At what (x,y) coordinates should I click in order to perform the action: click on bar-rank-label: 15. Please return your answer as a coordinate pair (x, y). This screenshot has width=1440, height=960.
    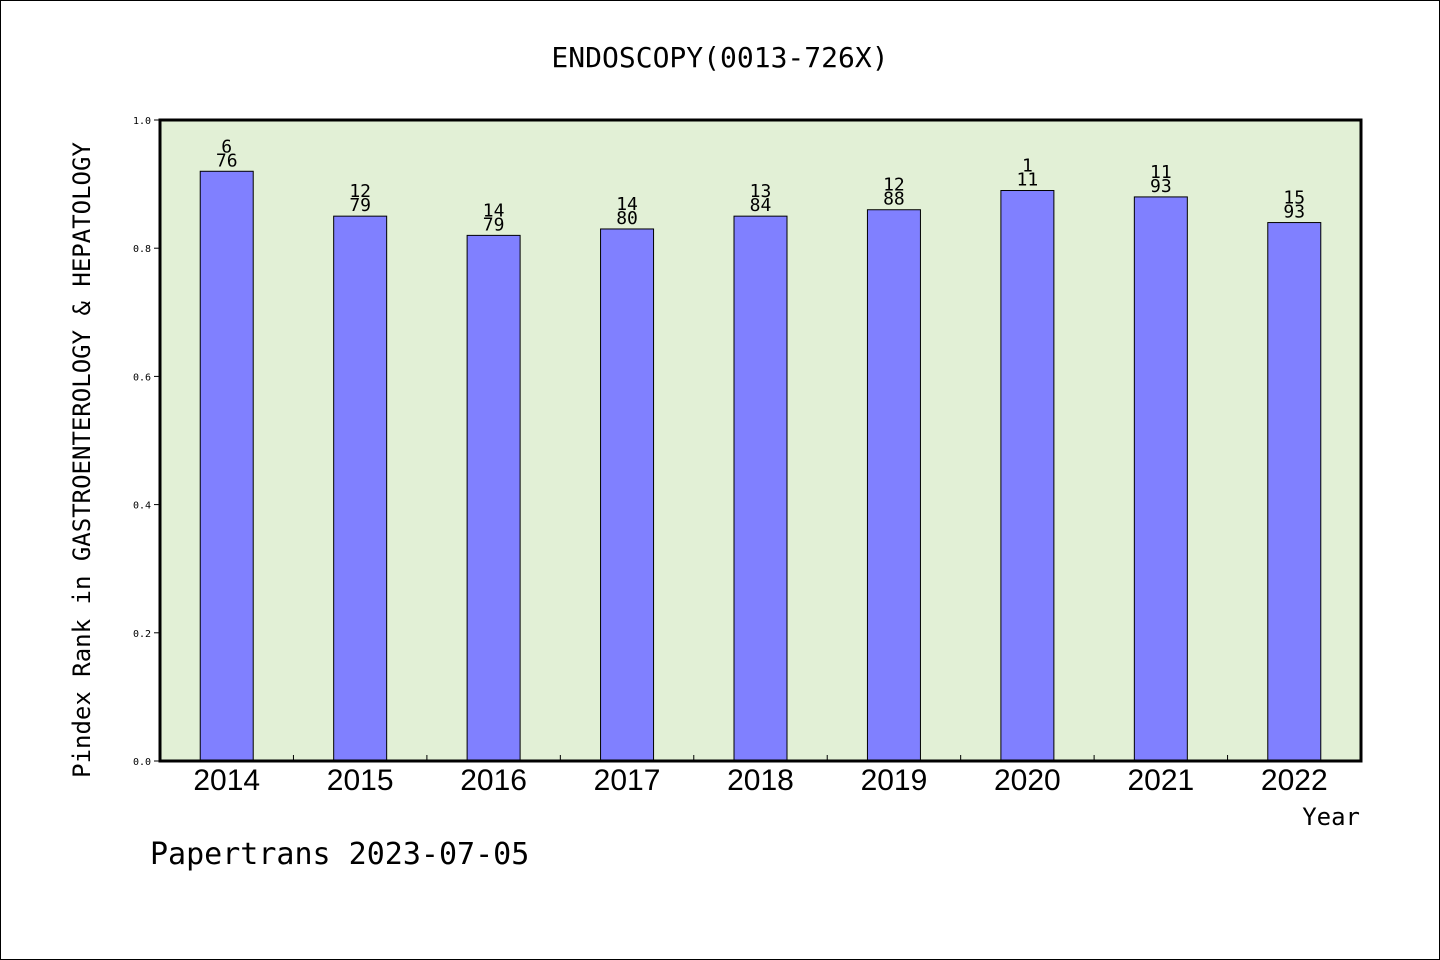
    Looking at the image, I should click on (1294, 198).